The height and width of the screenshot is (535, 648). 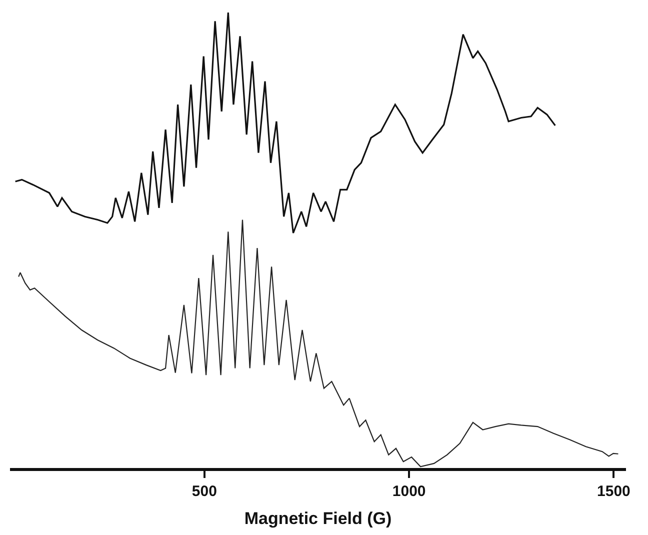 What do you see at coordinates (409, 491) in the screenshot?
I see `x-tick-label: 1000` at bounding box center [409, 491].